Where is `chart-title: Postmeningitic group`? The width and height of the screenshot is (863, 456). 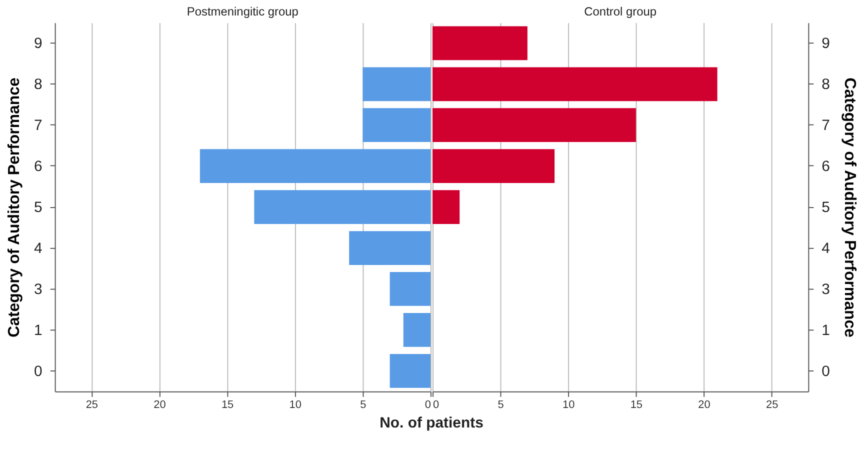 chart-title: Postmeningitic group is located at coordinates (242, 11).